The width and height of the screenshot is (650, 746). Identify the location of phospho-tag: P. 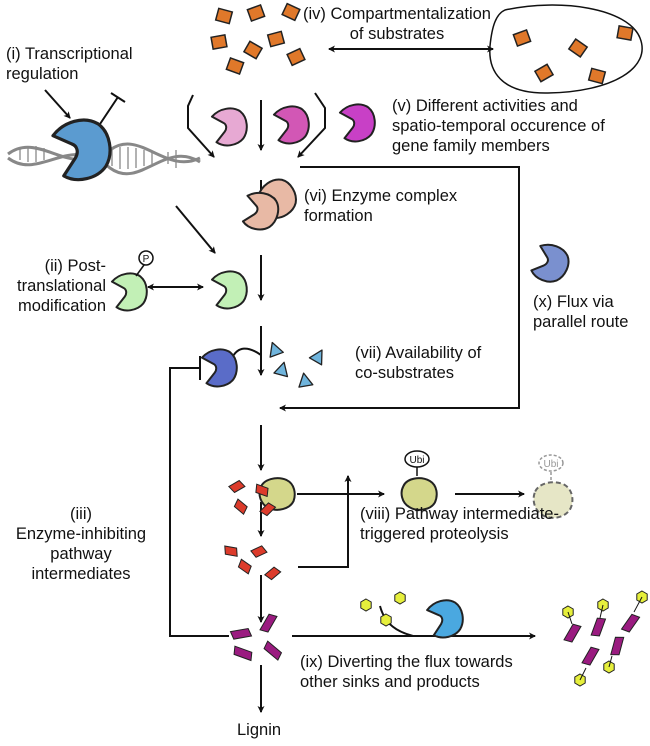
(144, 263).